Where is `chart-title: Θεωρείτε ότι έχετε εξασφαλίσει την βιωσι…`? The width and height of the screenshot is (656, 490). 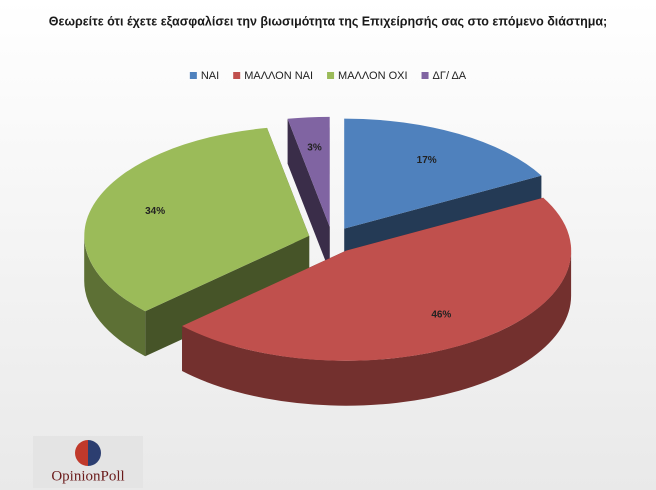 chart-title: Θεωρείτε ότι έχετε εξασφαλίσει την βιωσι… is located at coordinates (328, 21).